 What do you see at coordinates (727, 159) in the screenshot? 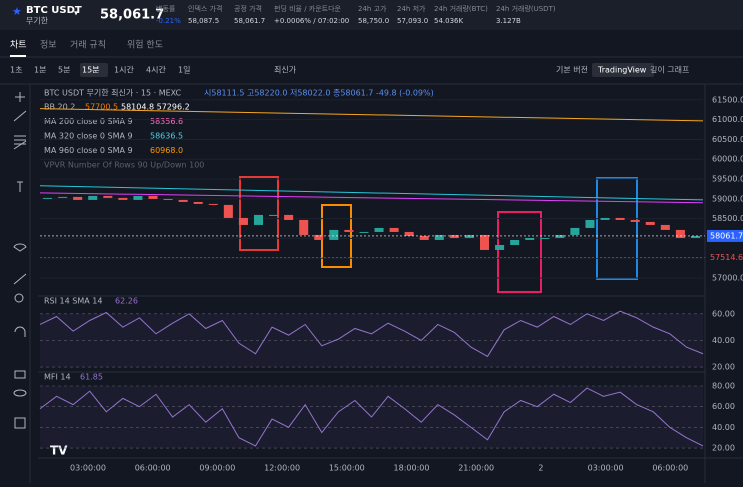
I see `y-tick-label: 60000.0` at bounding box center [727, 159].